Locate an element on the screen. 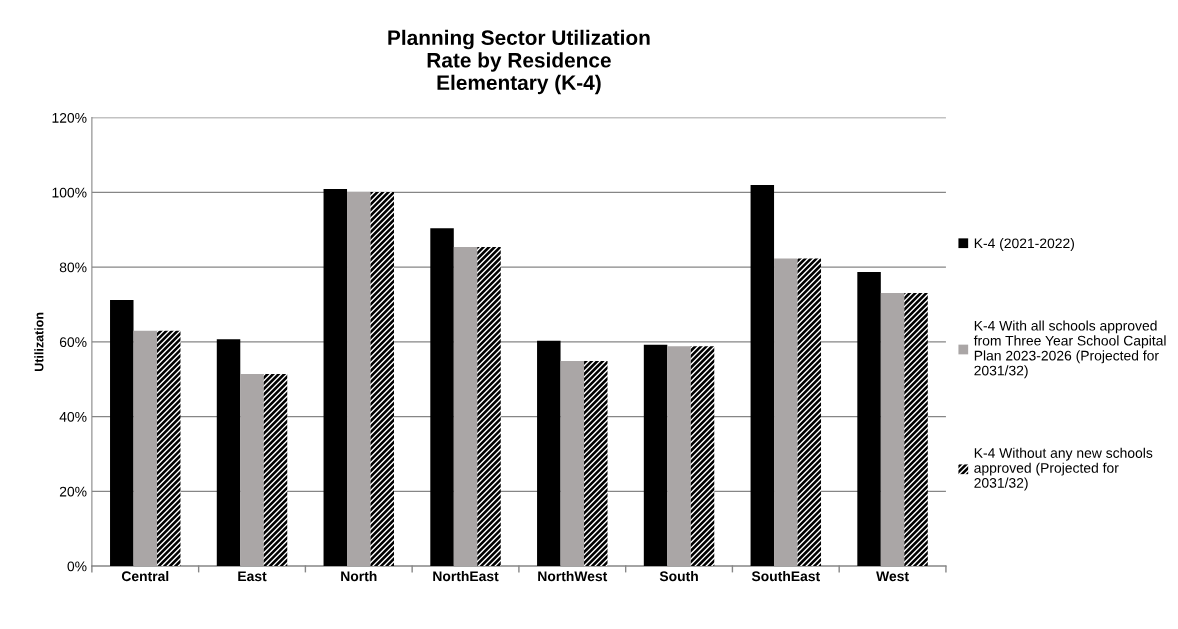 This screenshot has height=629, width=1178. y-tick-label: 100% is located at coordinates (69, 192).